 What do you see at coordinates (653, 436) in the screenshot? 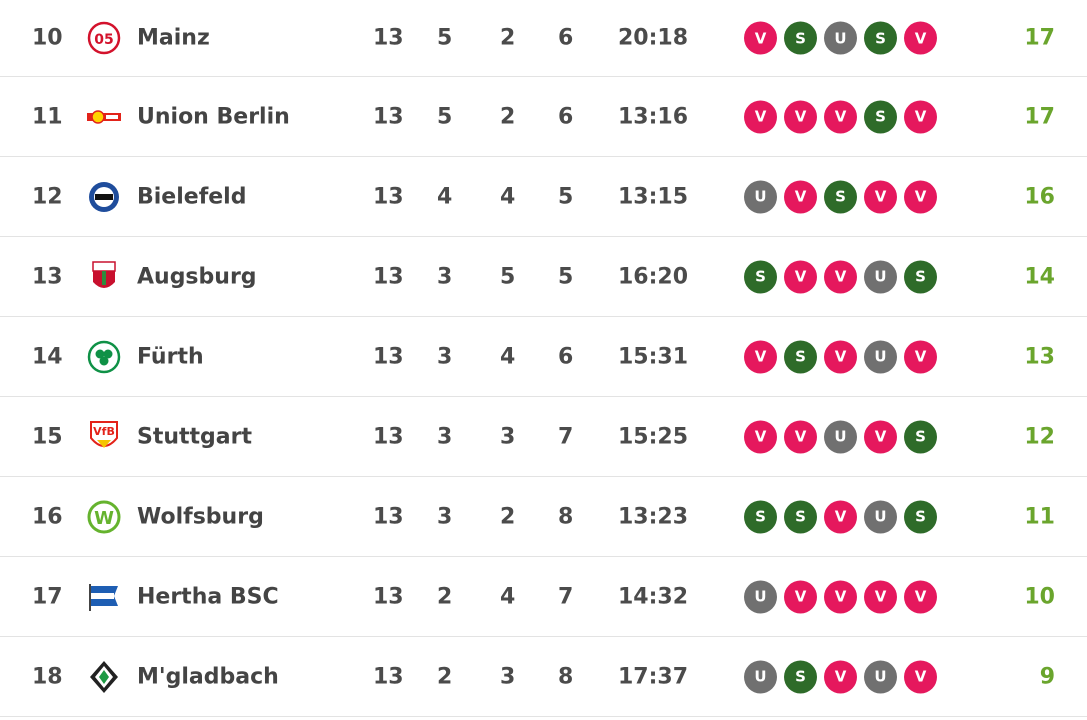
I see `goal-ratio: 15:25` at bounding box center [653, 436].